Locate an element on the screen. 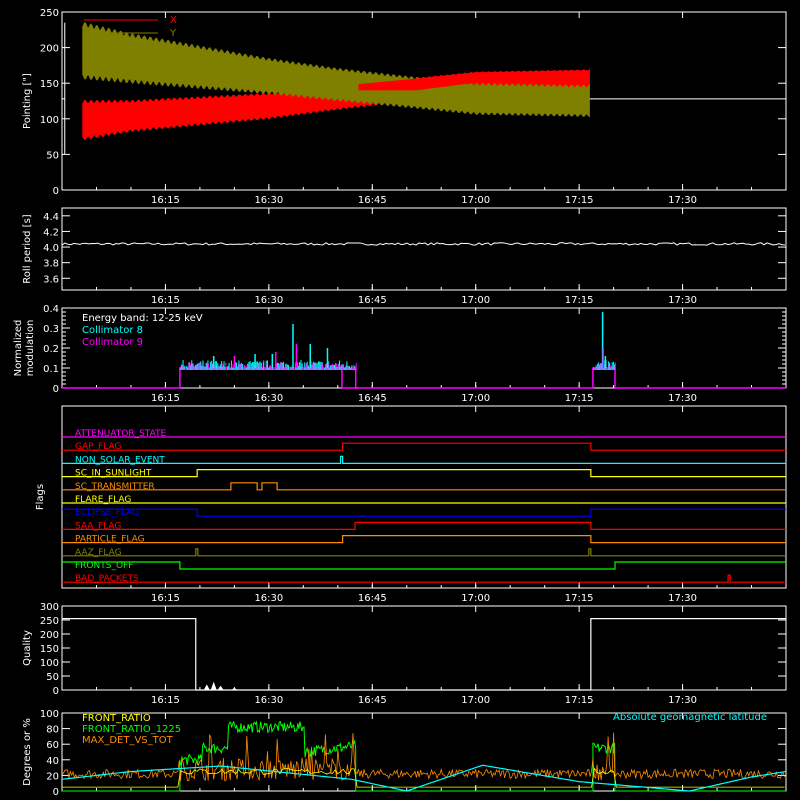 The height and width of the screenshot is (800, 800). legend-front-ratio: FRONT_RATIO is located at coordinates (116, 718).